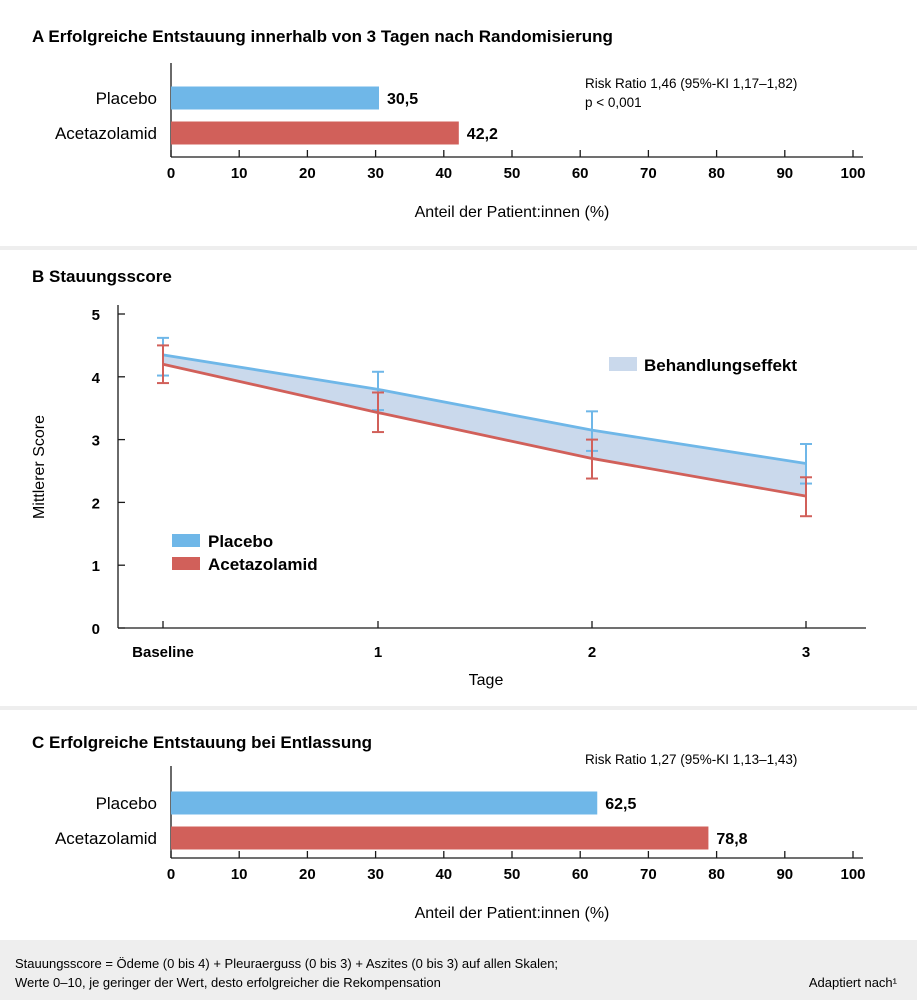 Image resolution: width=917 pixels, height=1000 pixels. Describe the element at coordinates (186, 540) in the screenshot. I see `legend-placebo-swatch` at that location.